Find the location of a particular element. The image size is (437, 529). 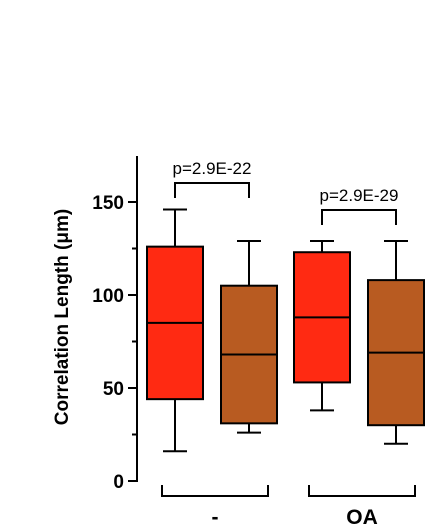

group-label: OA is located at coordinates (362, 517).